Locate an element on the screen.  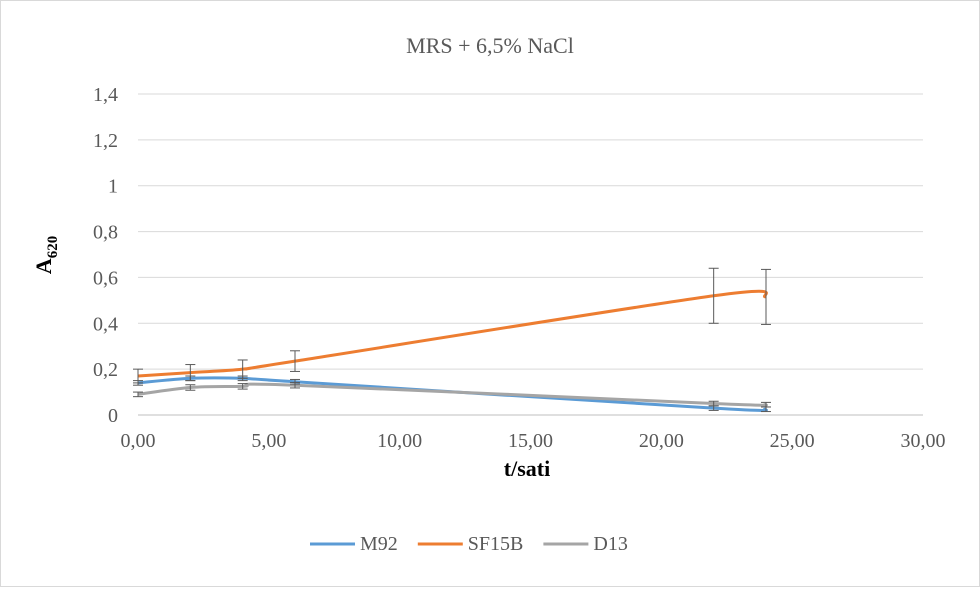
legend: M92 SF15B D13 is located at coordinates (469, 544).